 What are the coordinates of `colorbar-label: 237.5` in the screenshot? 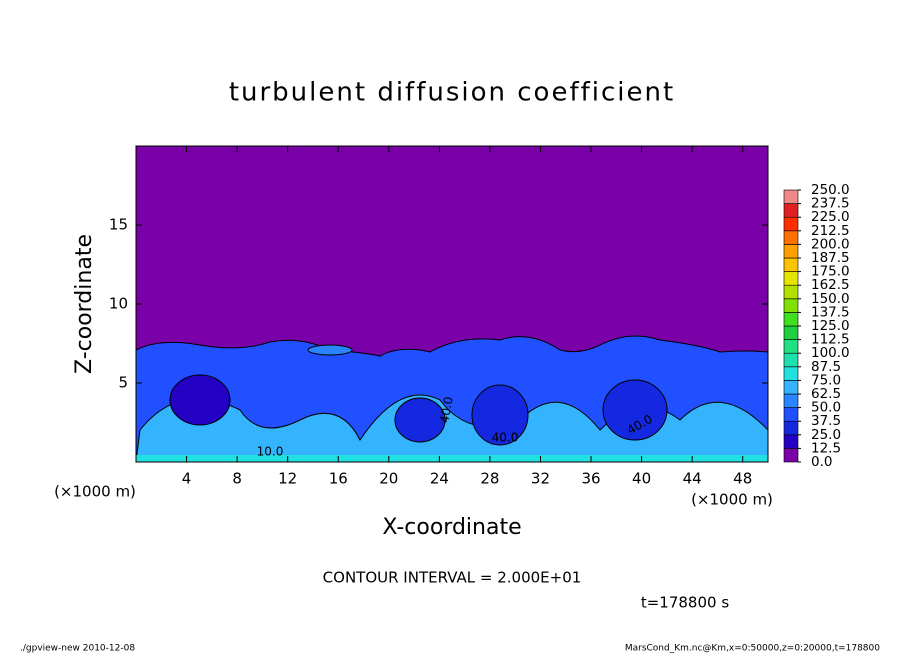 It's located at (830, 204).